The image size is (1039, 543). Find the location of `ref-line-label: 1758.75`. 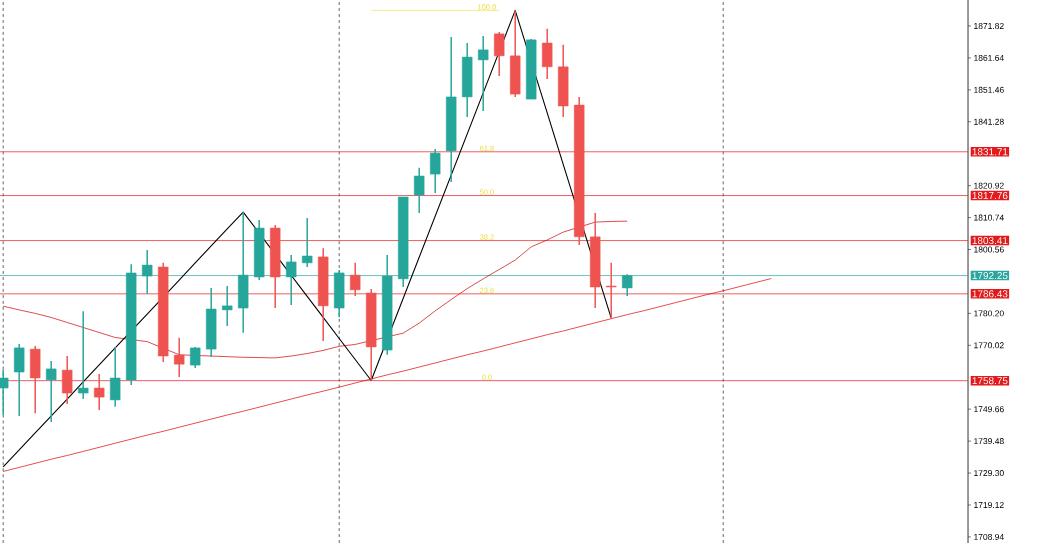

ref-line-label: 1758.75 is located at coordinates (990, 381).